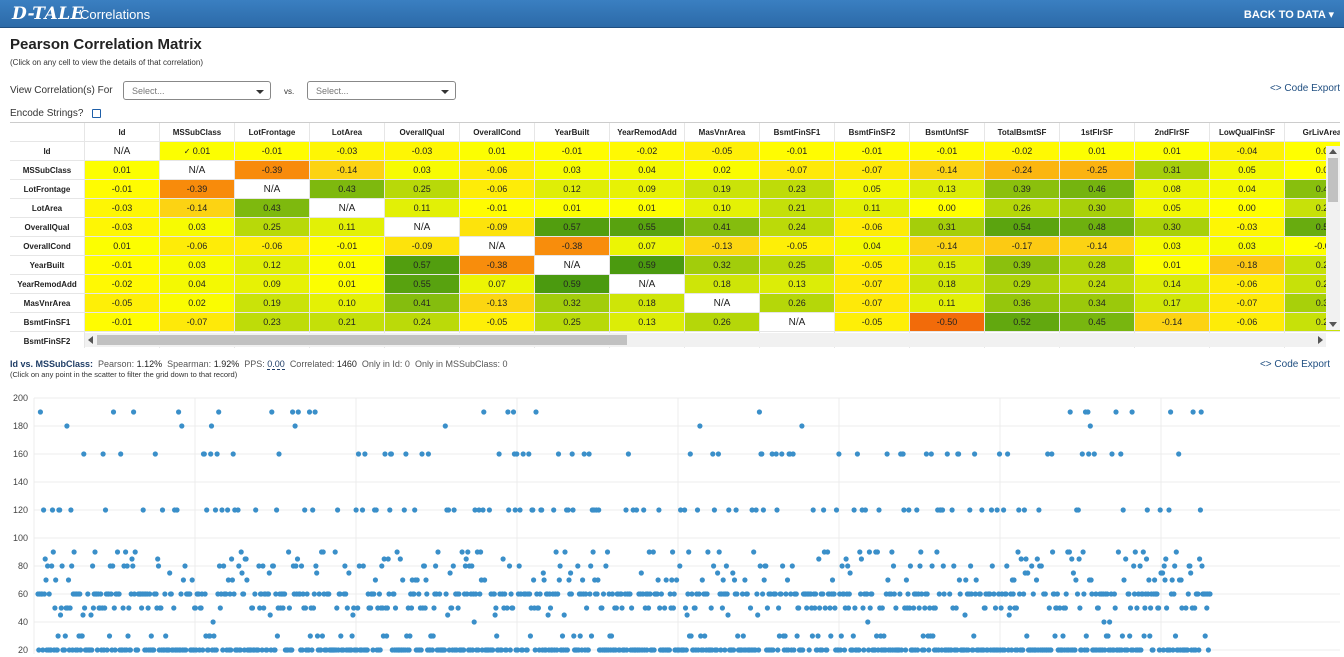  I want to click on correlation-cell: 0.45, so click(1097, 322).